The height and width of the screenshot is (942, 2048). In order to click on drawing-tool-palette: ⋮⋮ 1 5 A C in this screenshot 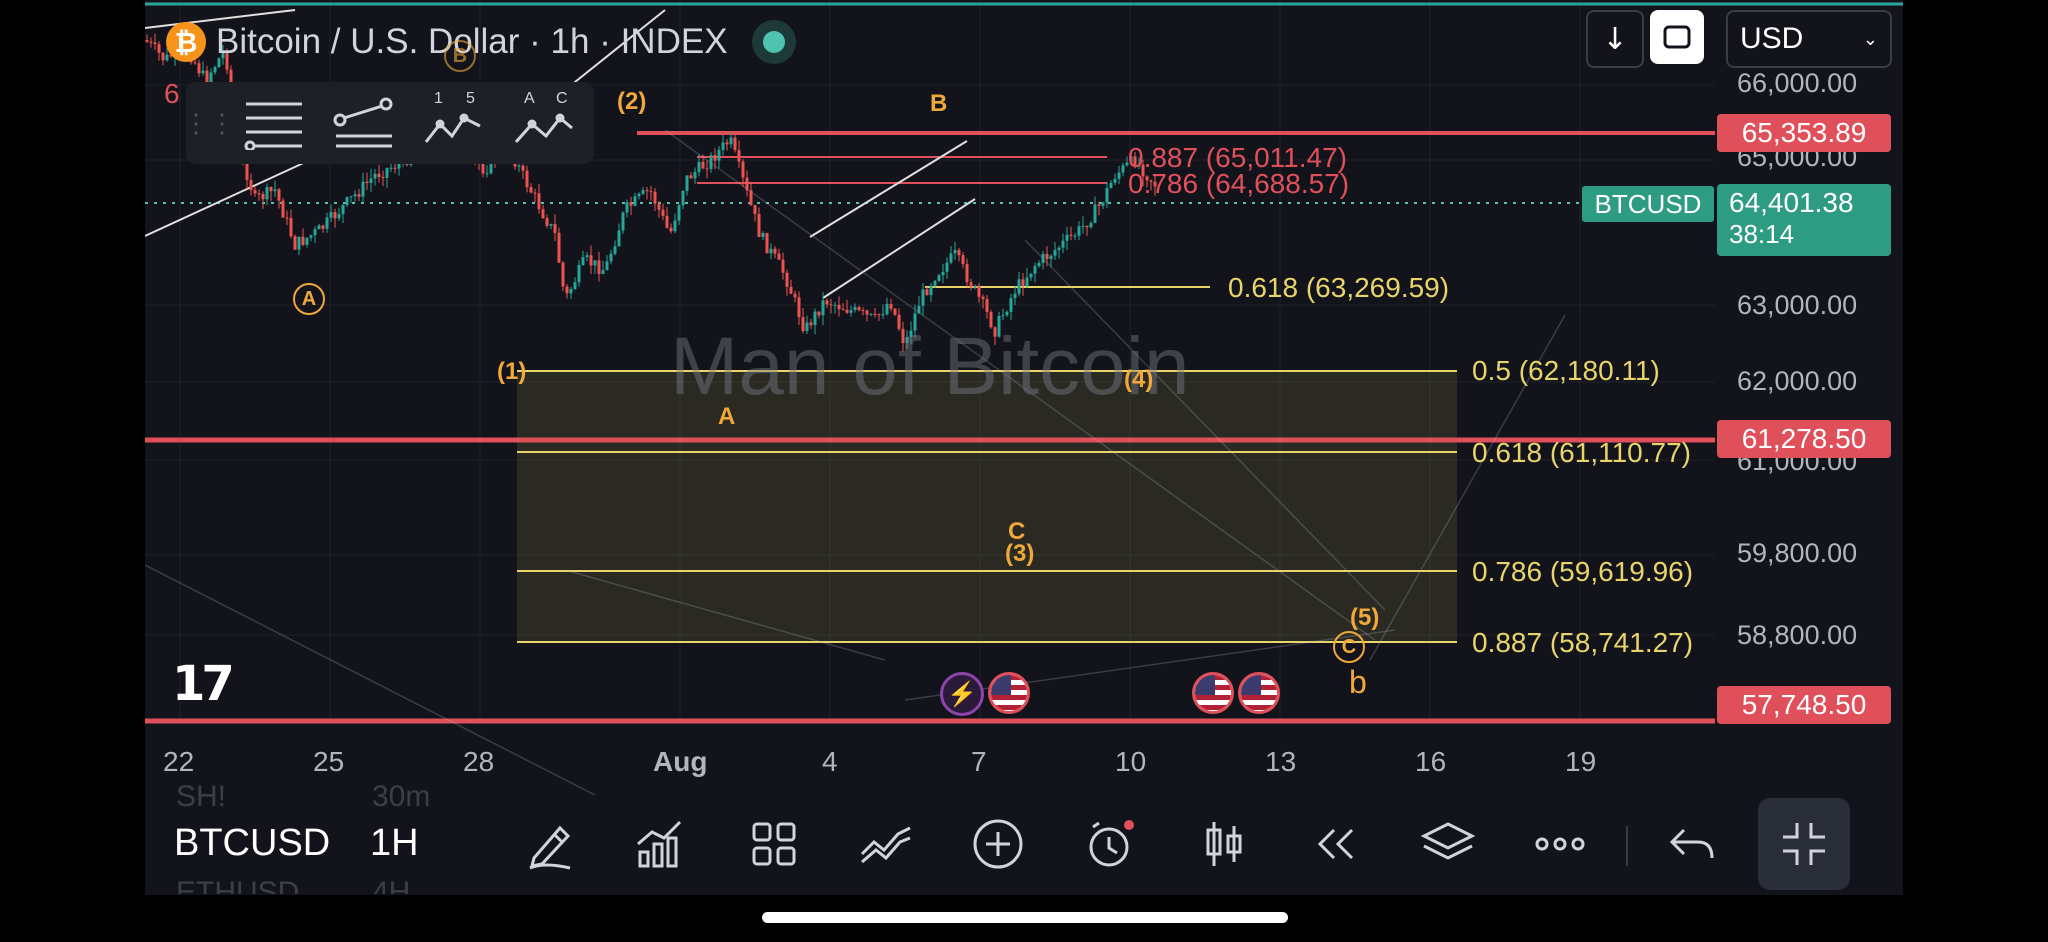, I will do `click(388, 123)`.